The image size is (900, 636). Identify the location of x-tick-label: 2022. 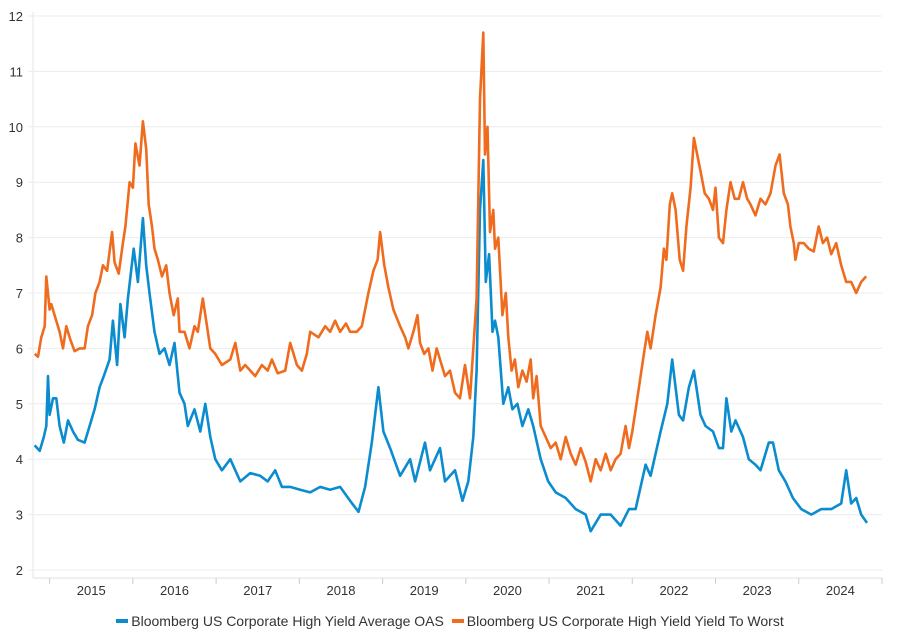
(673, 590).